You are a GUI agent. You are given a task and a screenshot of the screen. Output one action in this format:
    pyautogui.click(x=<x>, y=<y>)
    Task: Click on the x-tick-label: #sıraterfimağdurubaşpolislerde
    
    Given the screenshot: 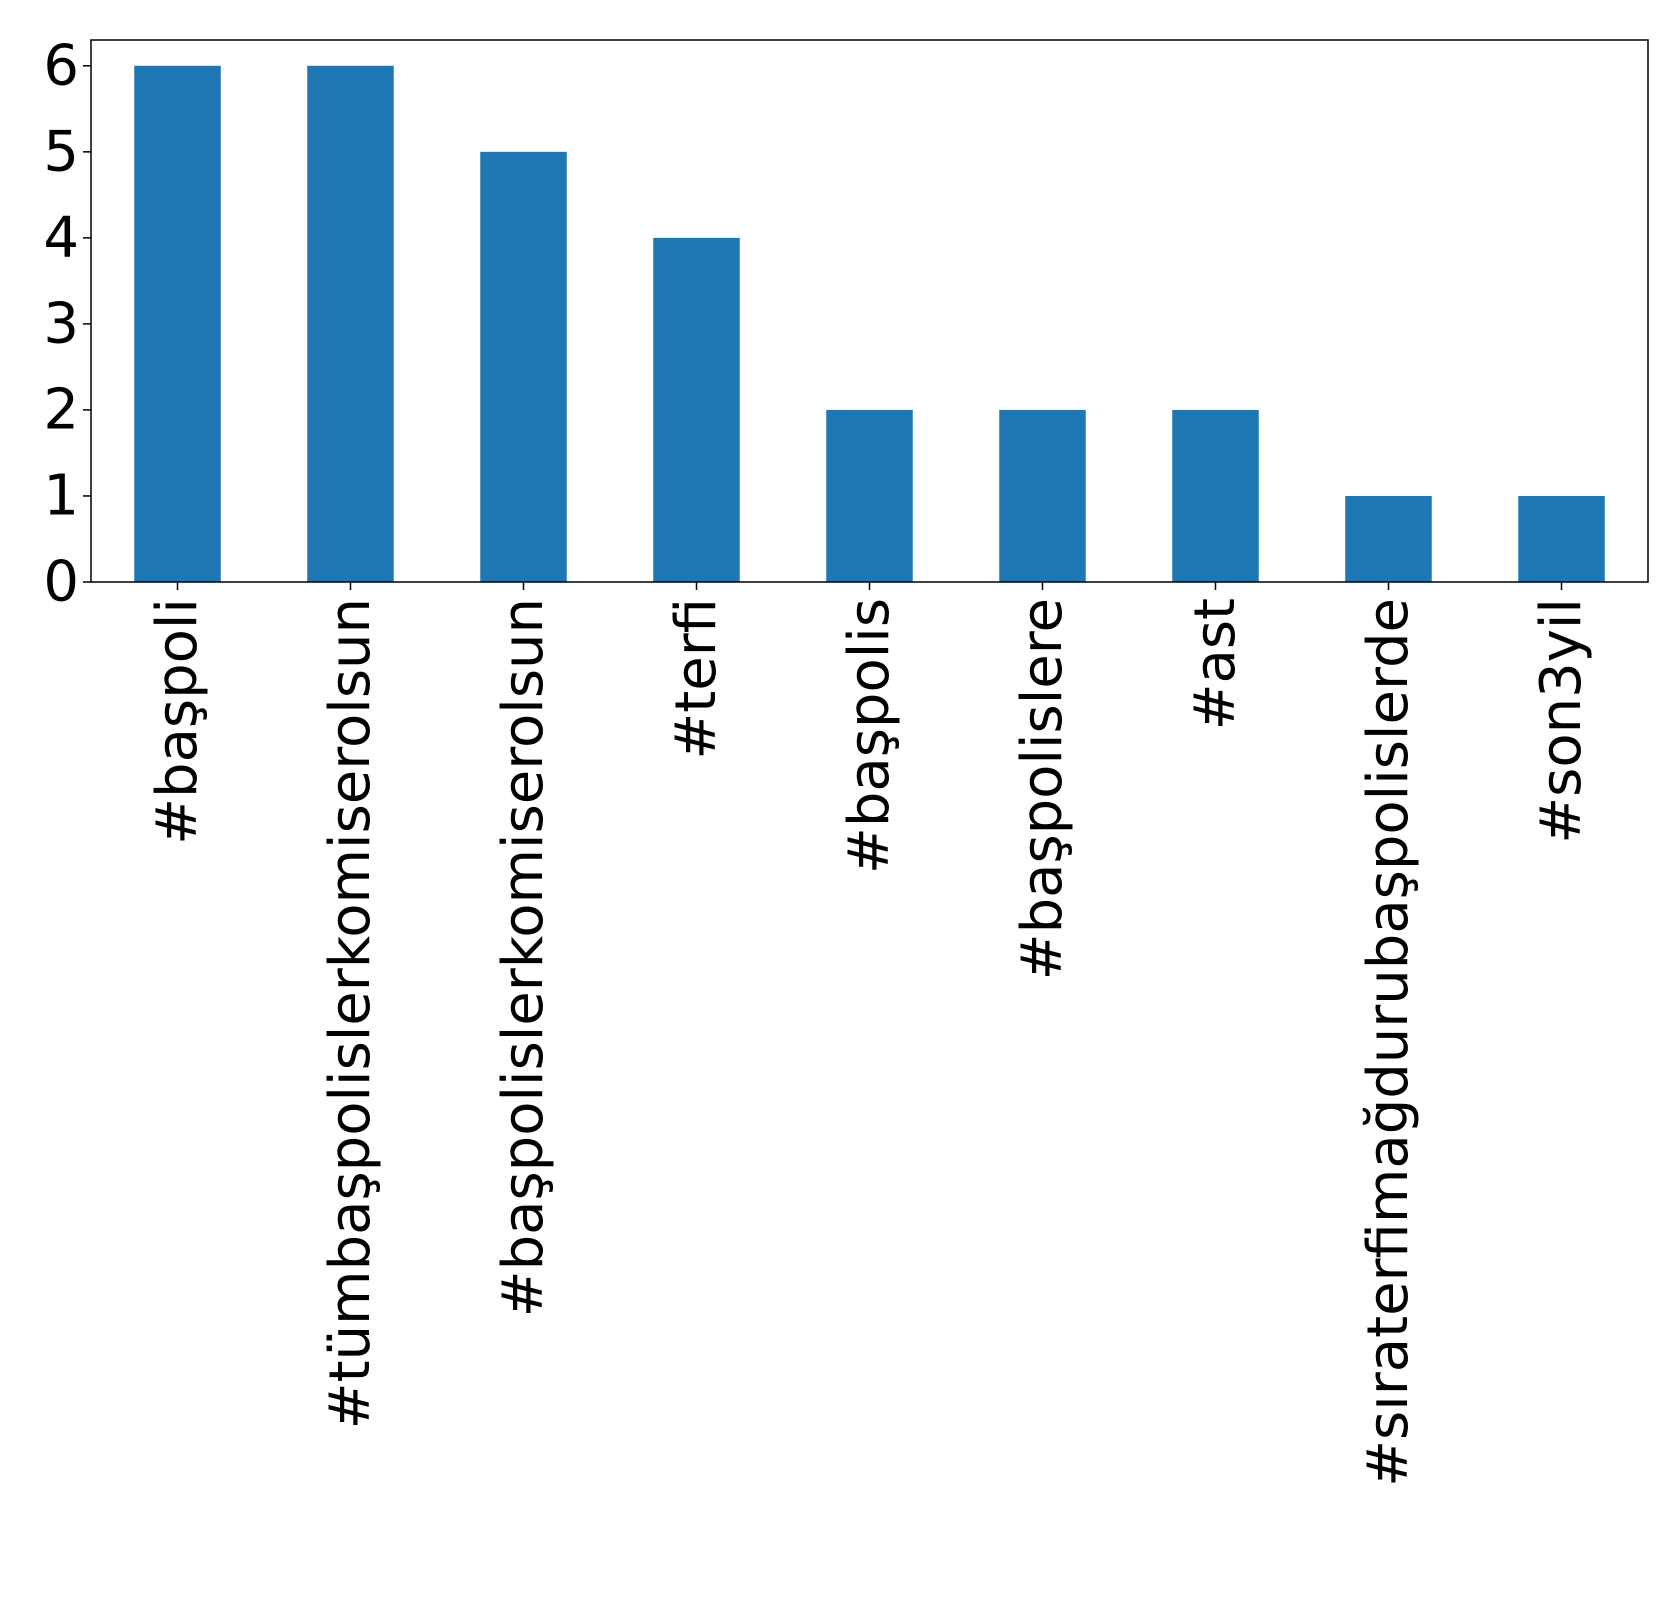 What is the action you would take?
    pyautogui.click(x=1388, y=1042)
    